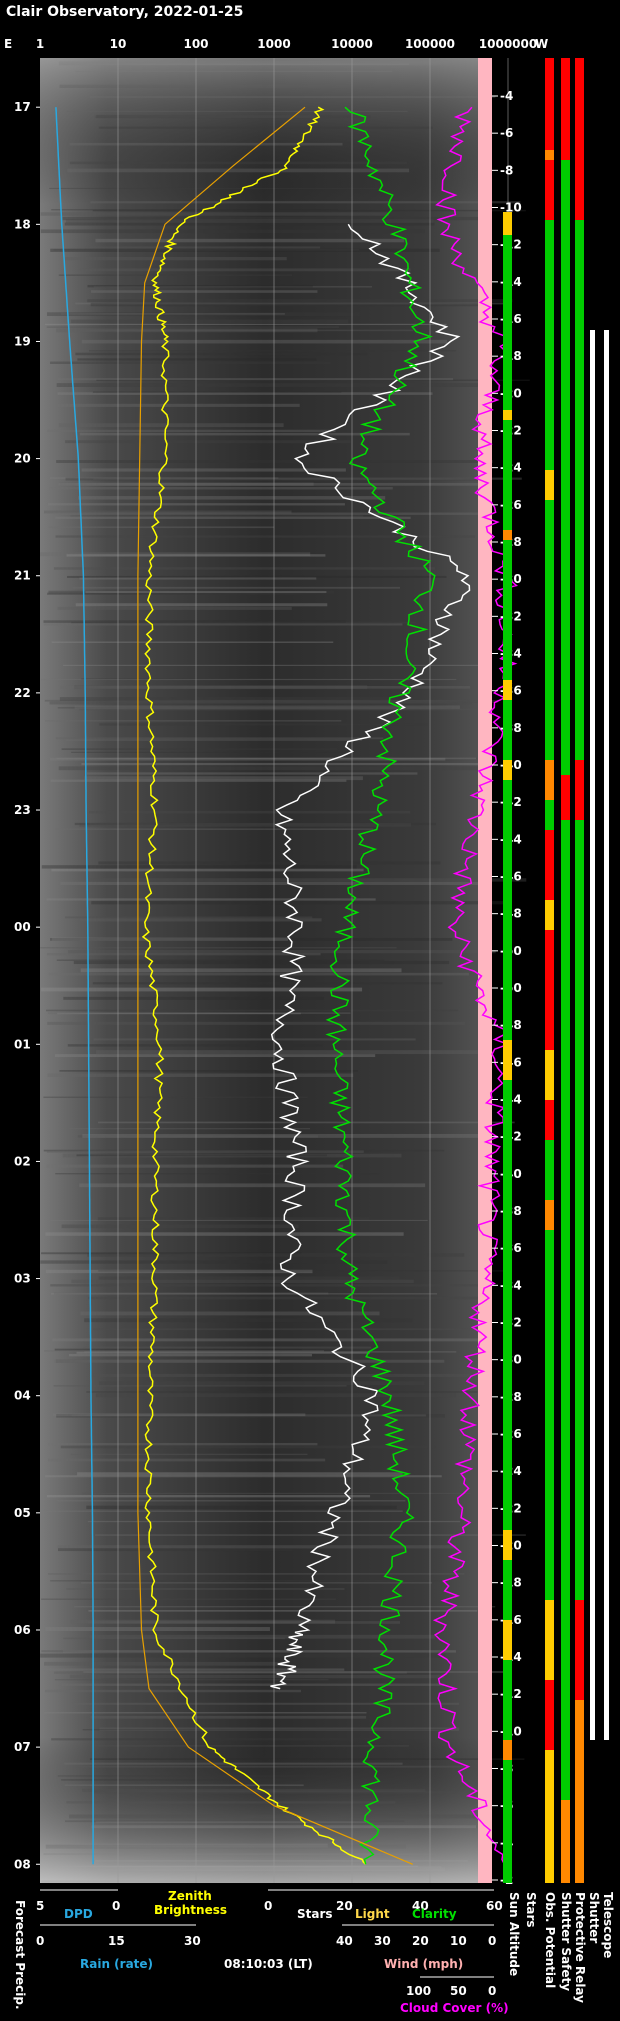 The image size is (620, 2021). Describe the element at coordinates (566, 1941) in the screenshot. I see `column-label-3: Shutter Safety` at that location.